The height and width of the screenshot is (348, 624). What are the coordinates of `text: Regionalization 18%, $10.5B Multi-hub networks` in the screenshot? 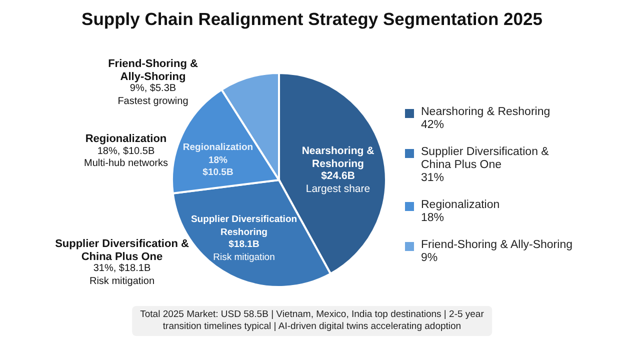 It's located at (126, 151).